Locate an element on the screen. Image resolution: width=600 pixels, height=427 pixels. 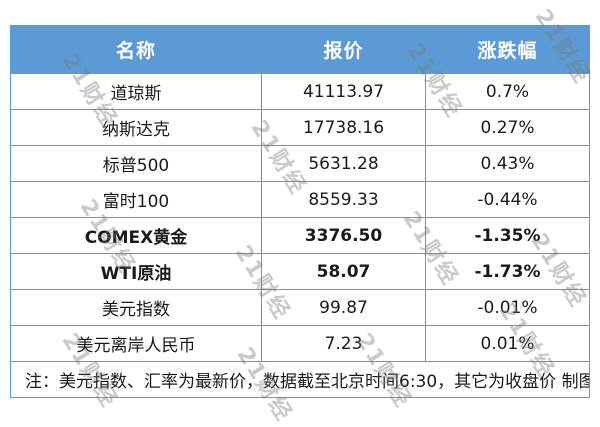
instrument-name: 美元指数 is located at coordinates (136, 307).